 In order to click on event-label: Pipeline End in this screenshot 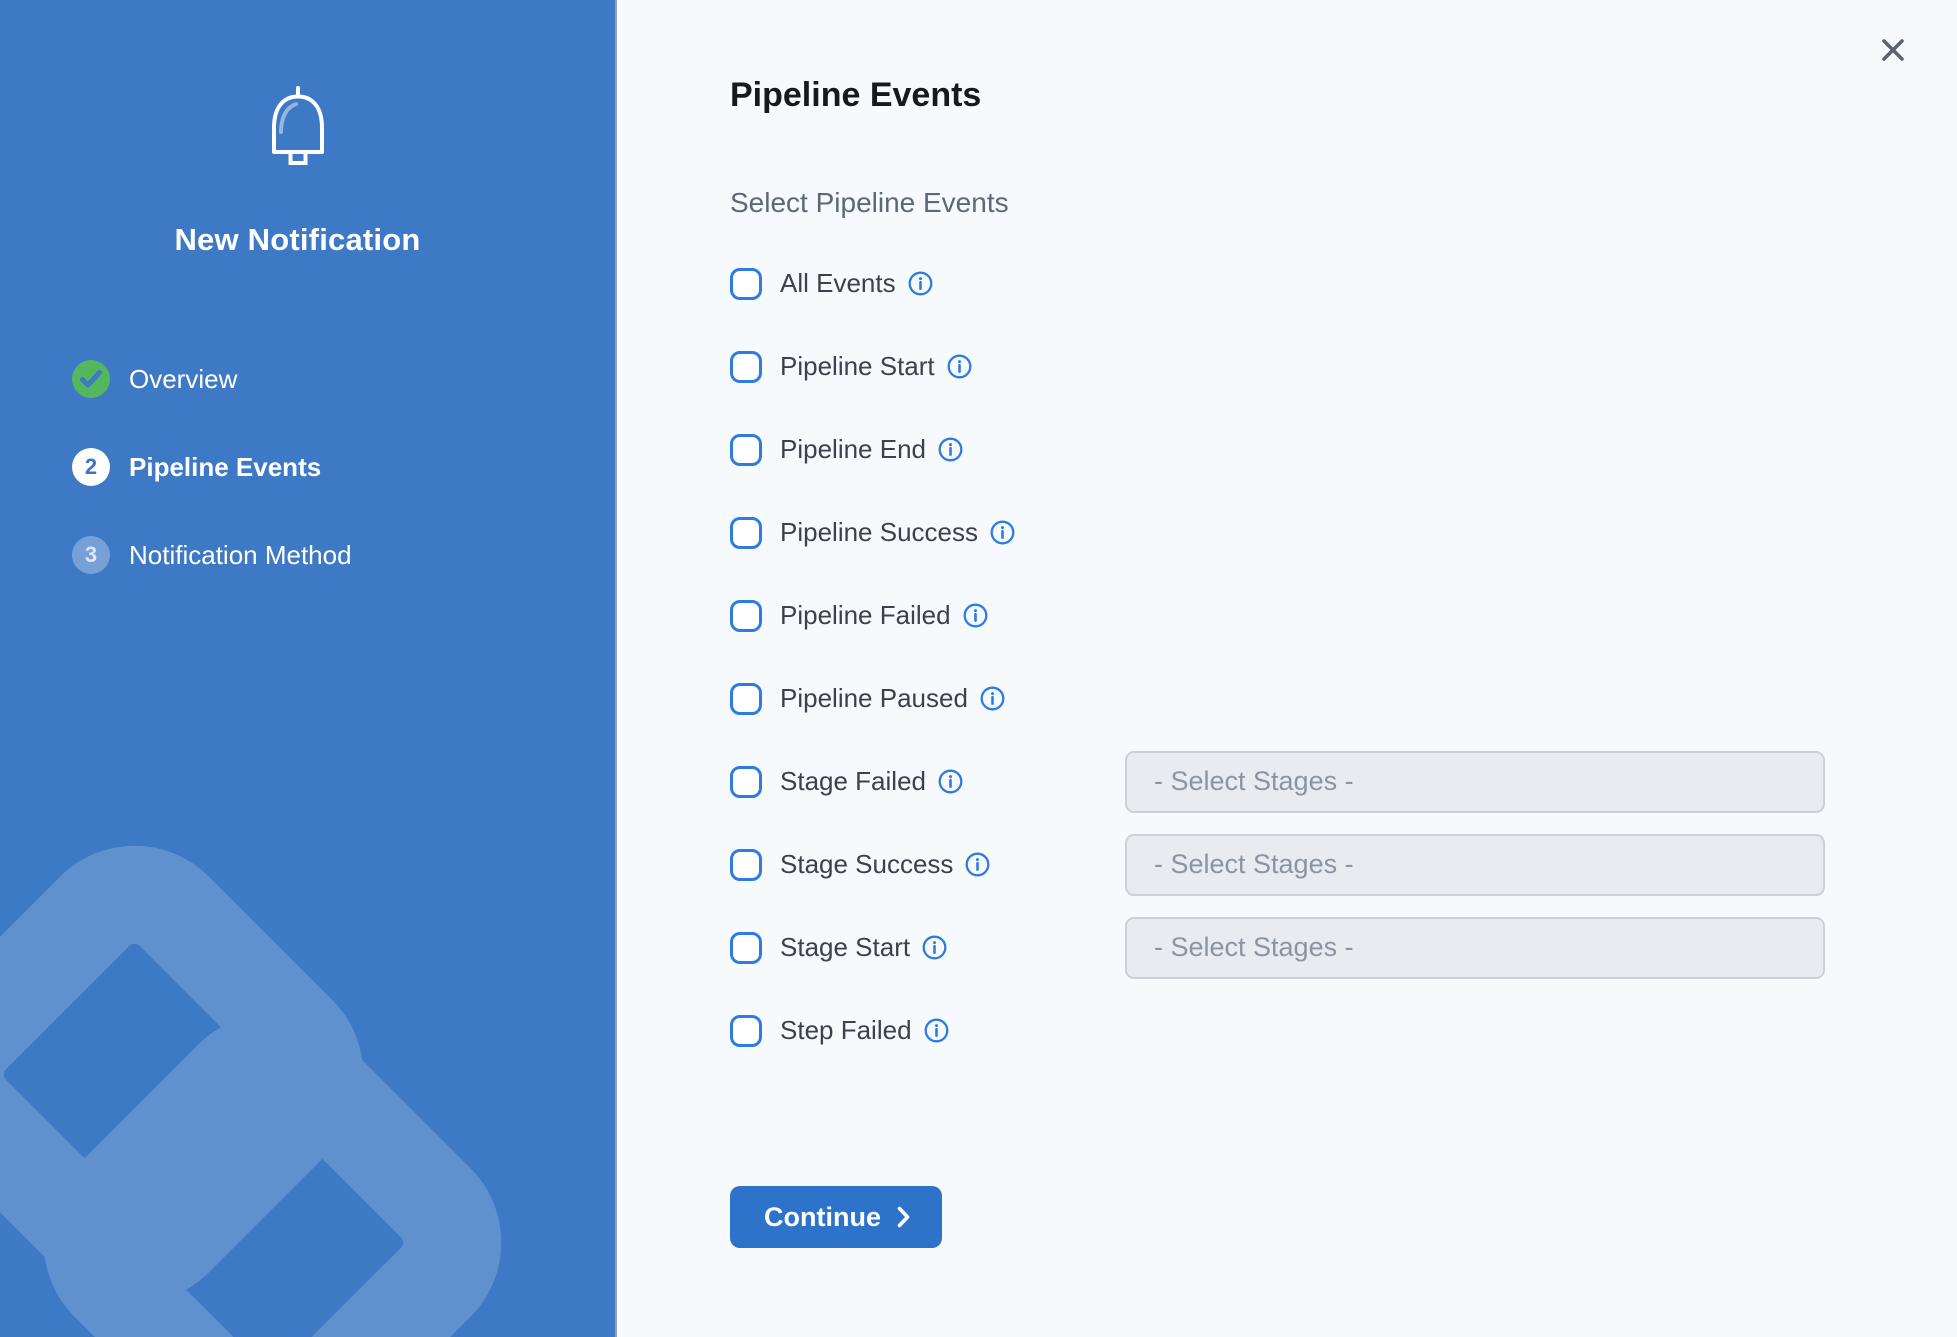, I will do `click(853, 449)`.